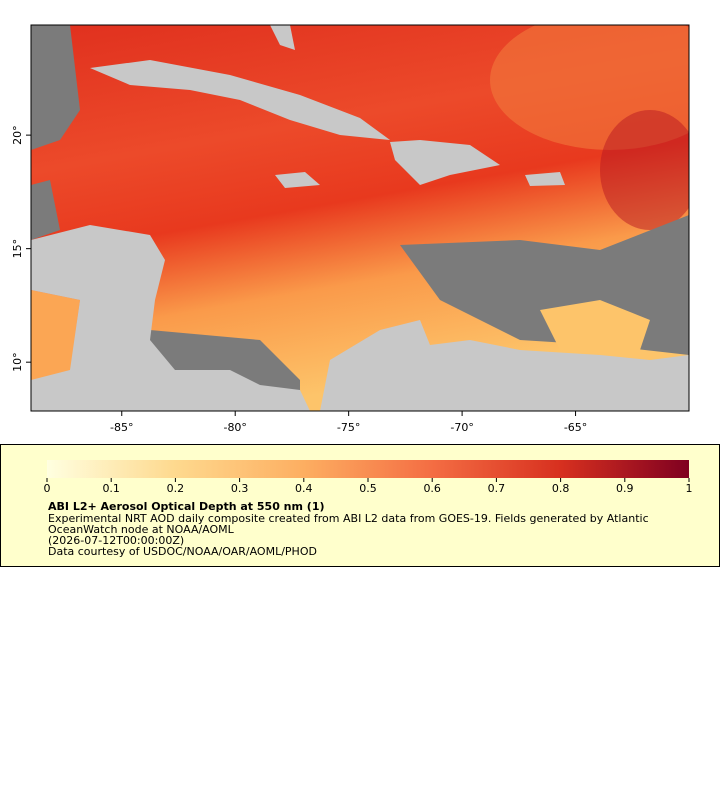  I want to click on colorbar-tick-label: 0.8, so click(561, 488).